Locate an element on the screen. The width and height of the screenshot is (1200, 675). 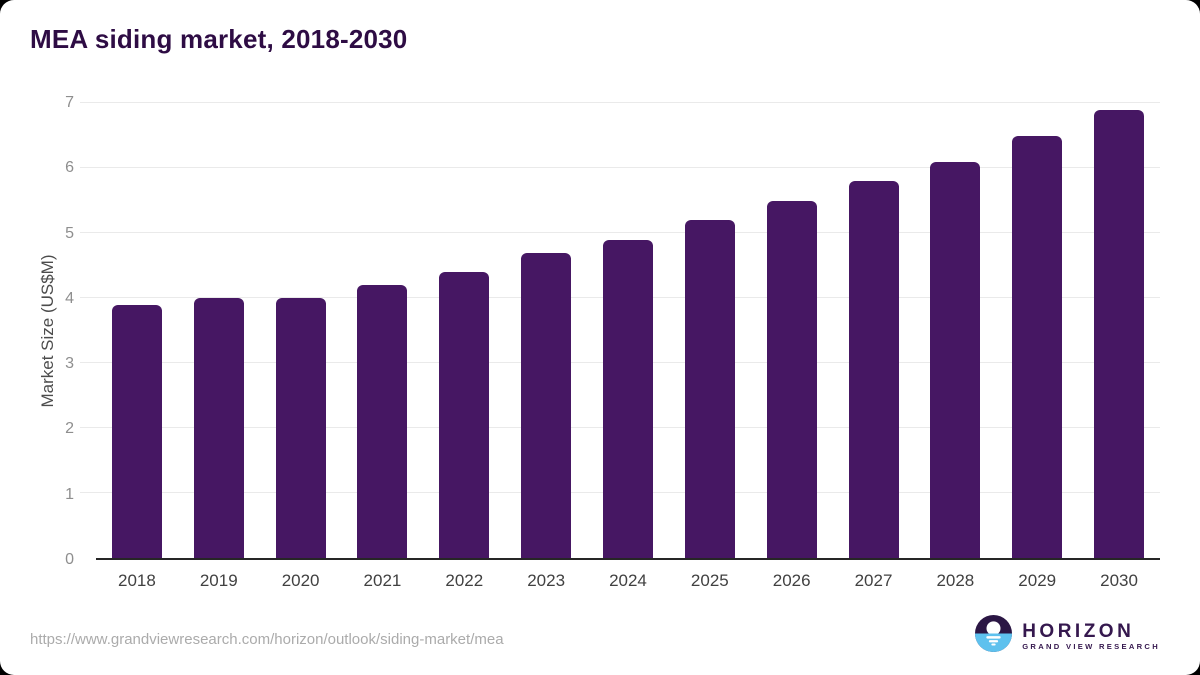
x-tick-label: 2028 is located at coordinates (955, 580).